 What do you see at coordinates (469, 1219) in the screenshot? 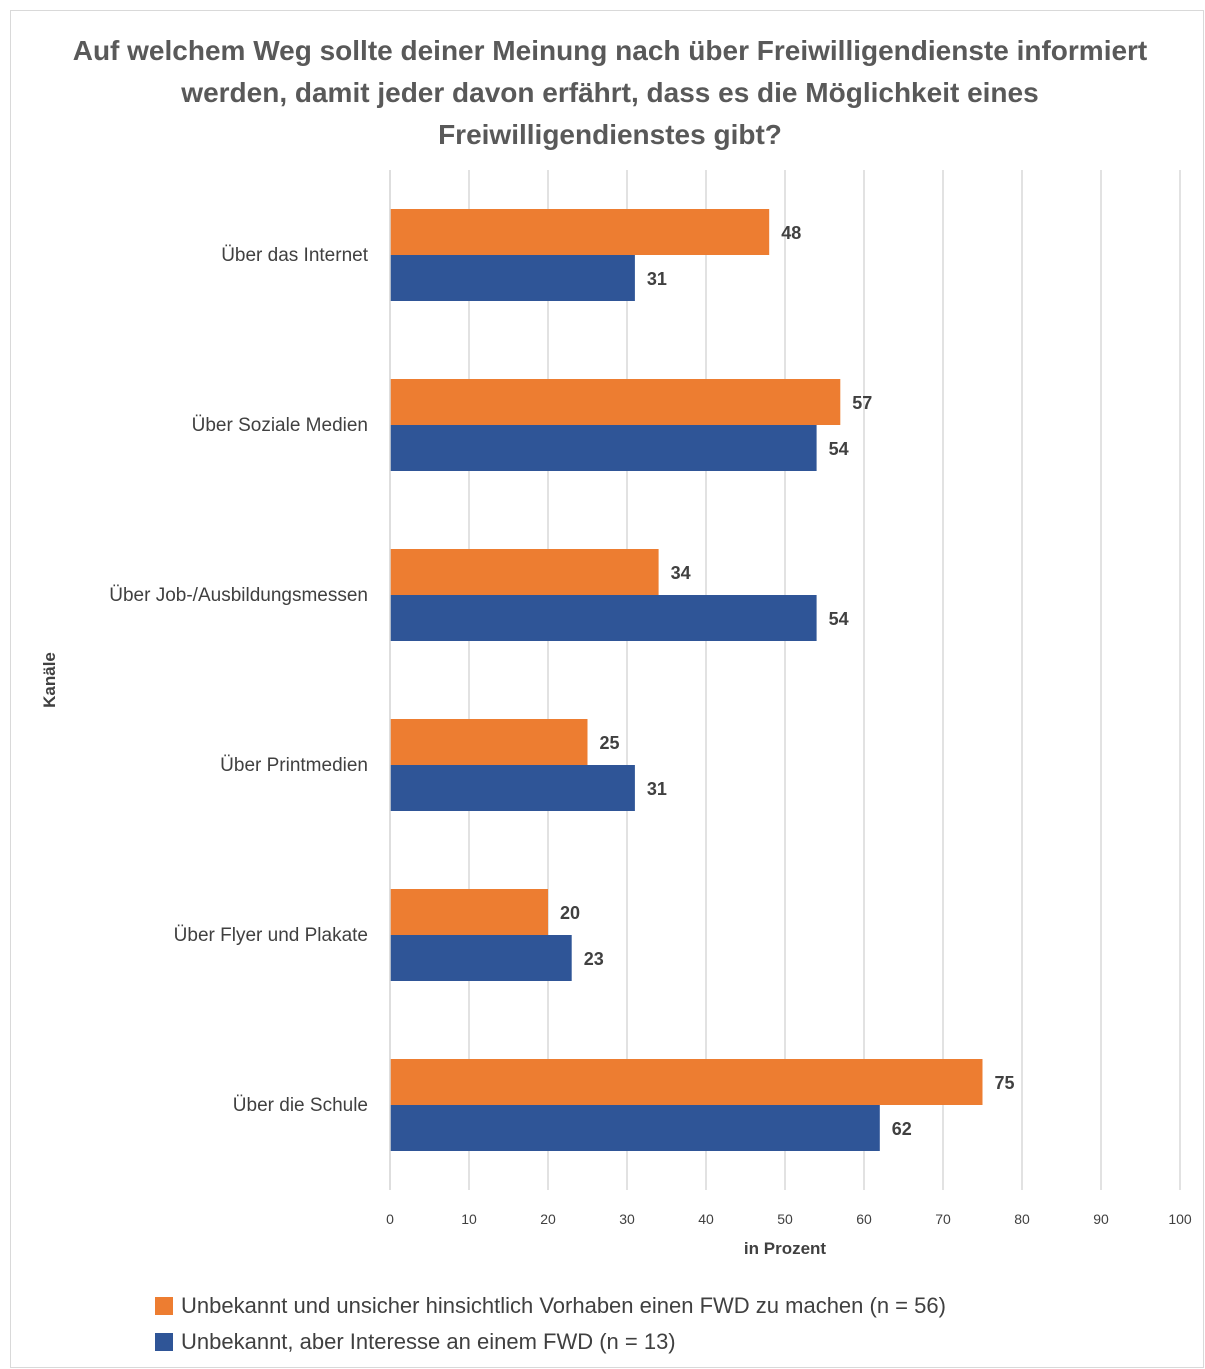
I see `x-tick-label-10: 10` at bounding box center [469, 1219].